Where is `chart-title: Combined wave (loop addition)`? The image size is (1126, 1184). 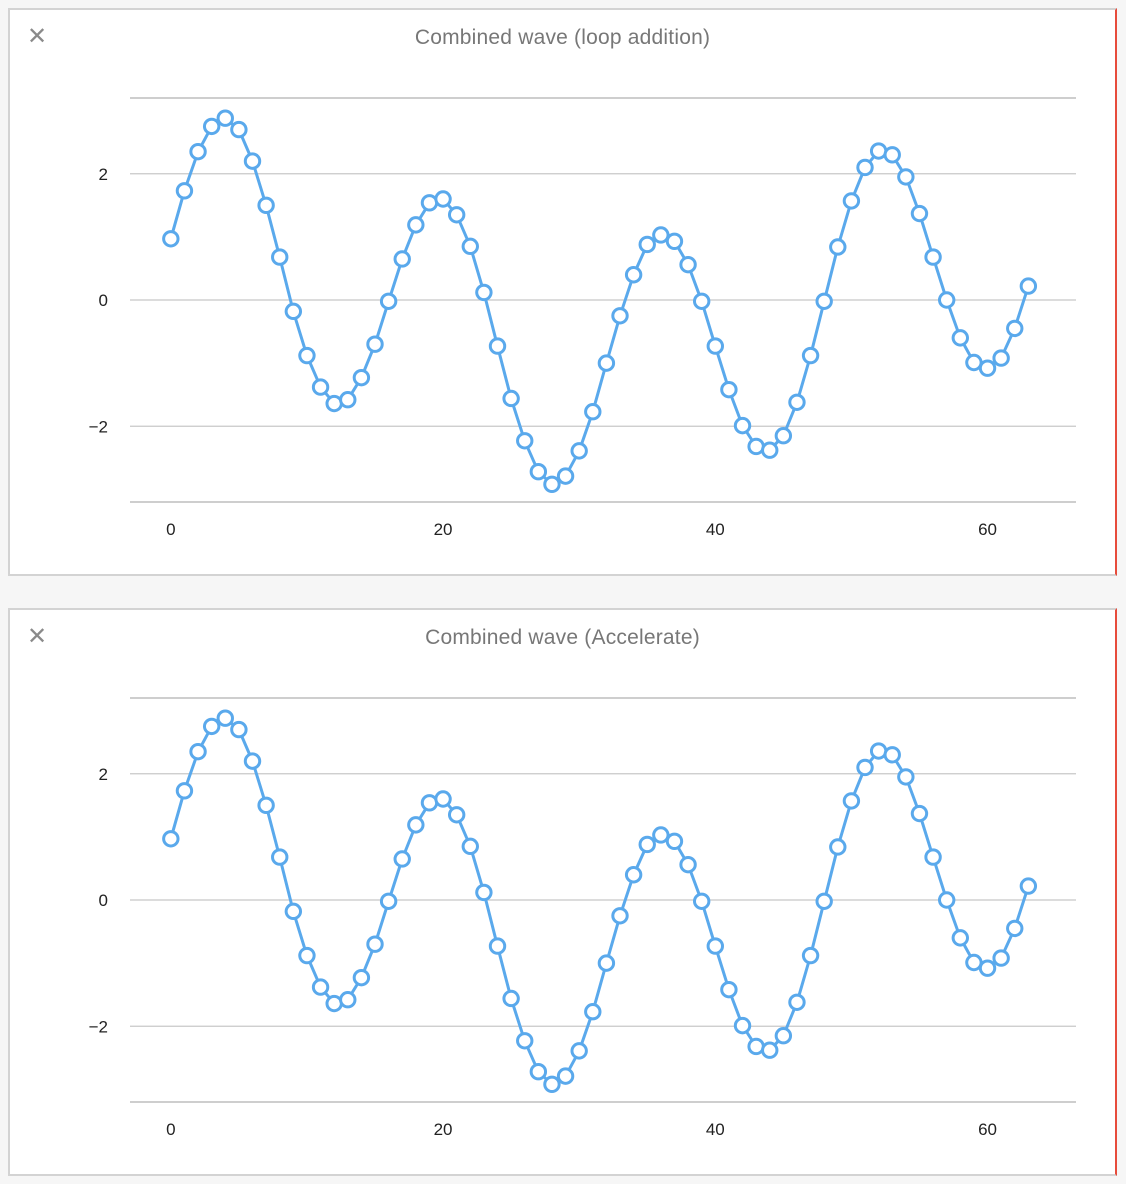
chart-title: Combined wave (loop addition) is located at coordinates (562, 37).